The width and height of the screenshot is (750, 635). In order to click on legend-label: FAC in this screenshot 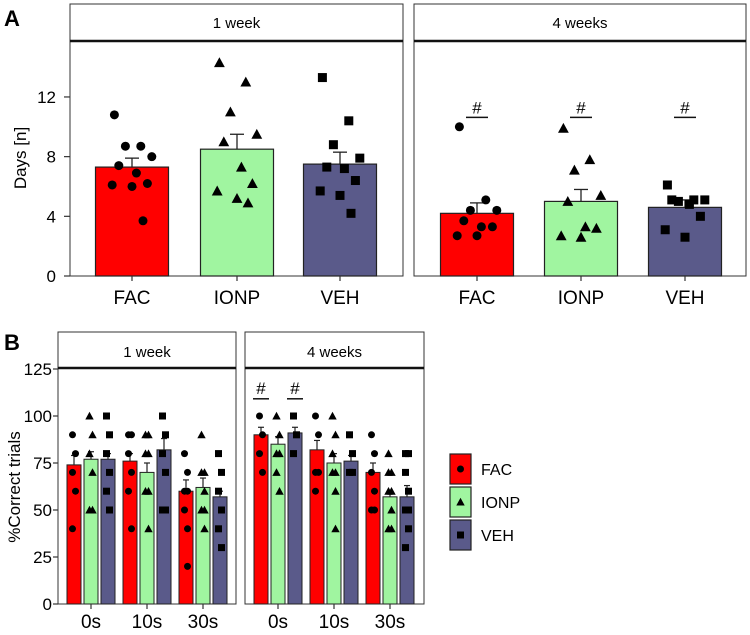, I will do `click(496, 470)`.